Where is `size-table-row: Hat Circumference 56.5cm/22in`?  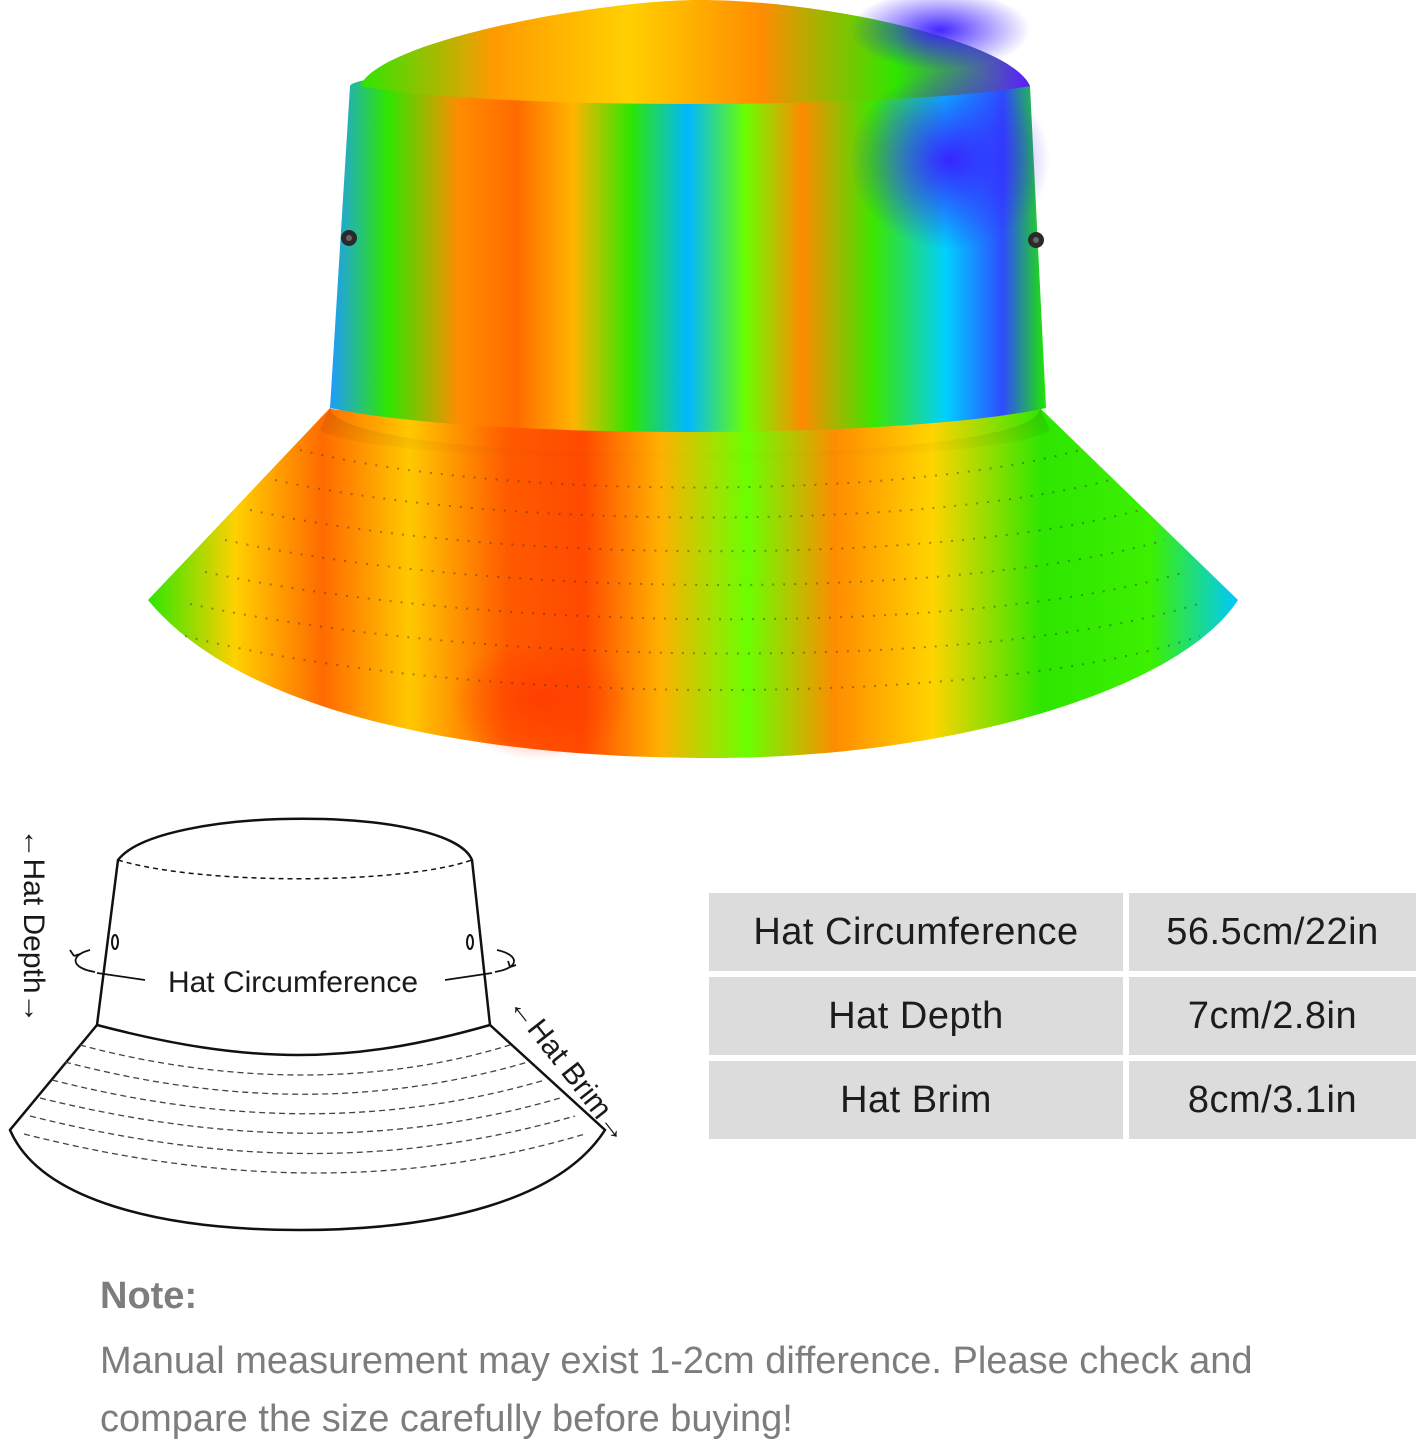
size-table-row: Hat Circumference 56.5cm/22in is located at coordinates (1062, 935).